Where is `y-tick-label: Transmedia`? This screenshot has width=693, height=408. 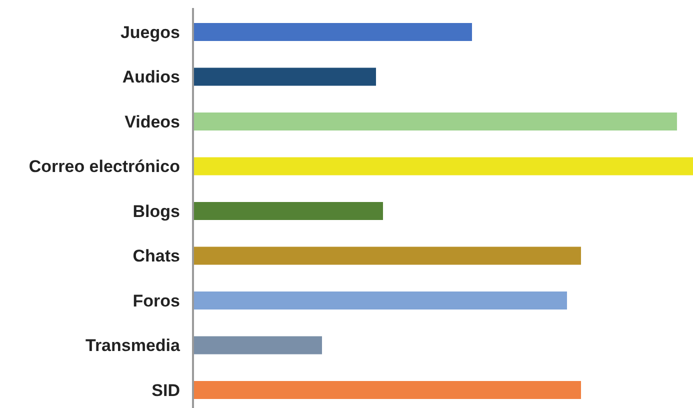
y-tick-label: Transmedia is located at coordinates (133, 346).